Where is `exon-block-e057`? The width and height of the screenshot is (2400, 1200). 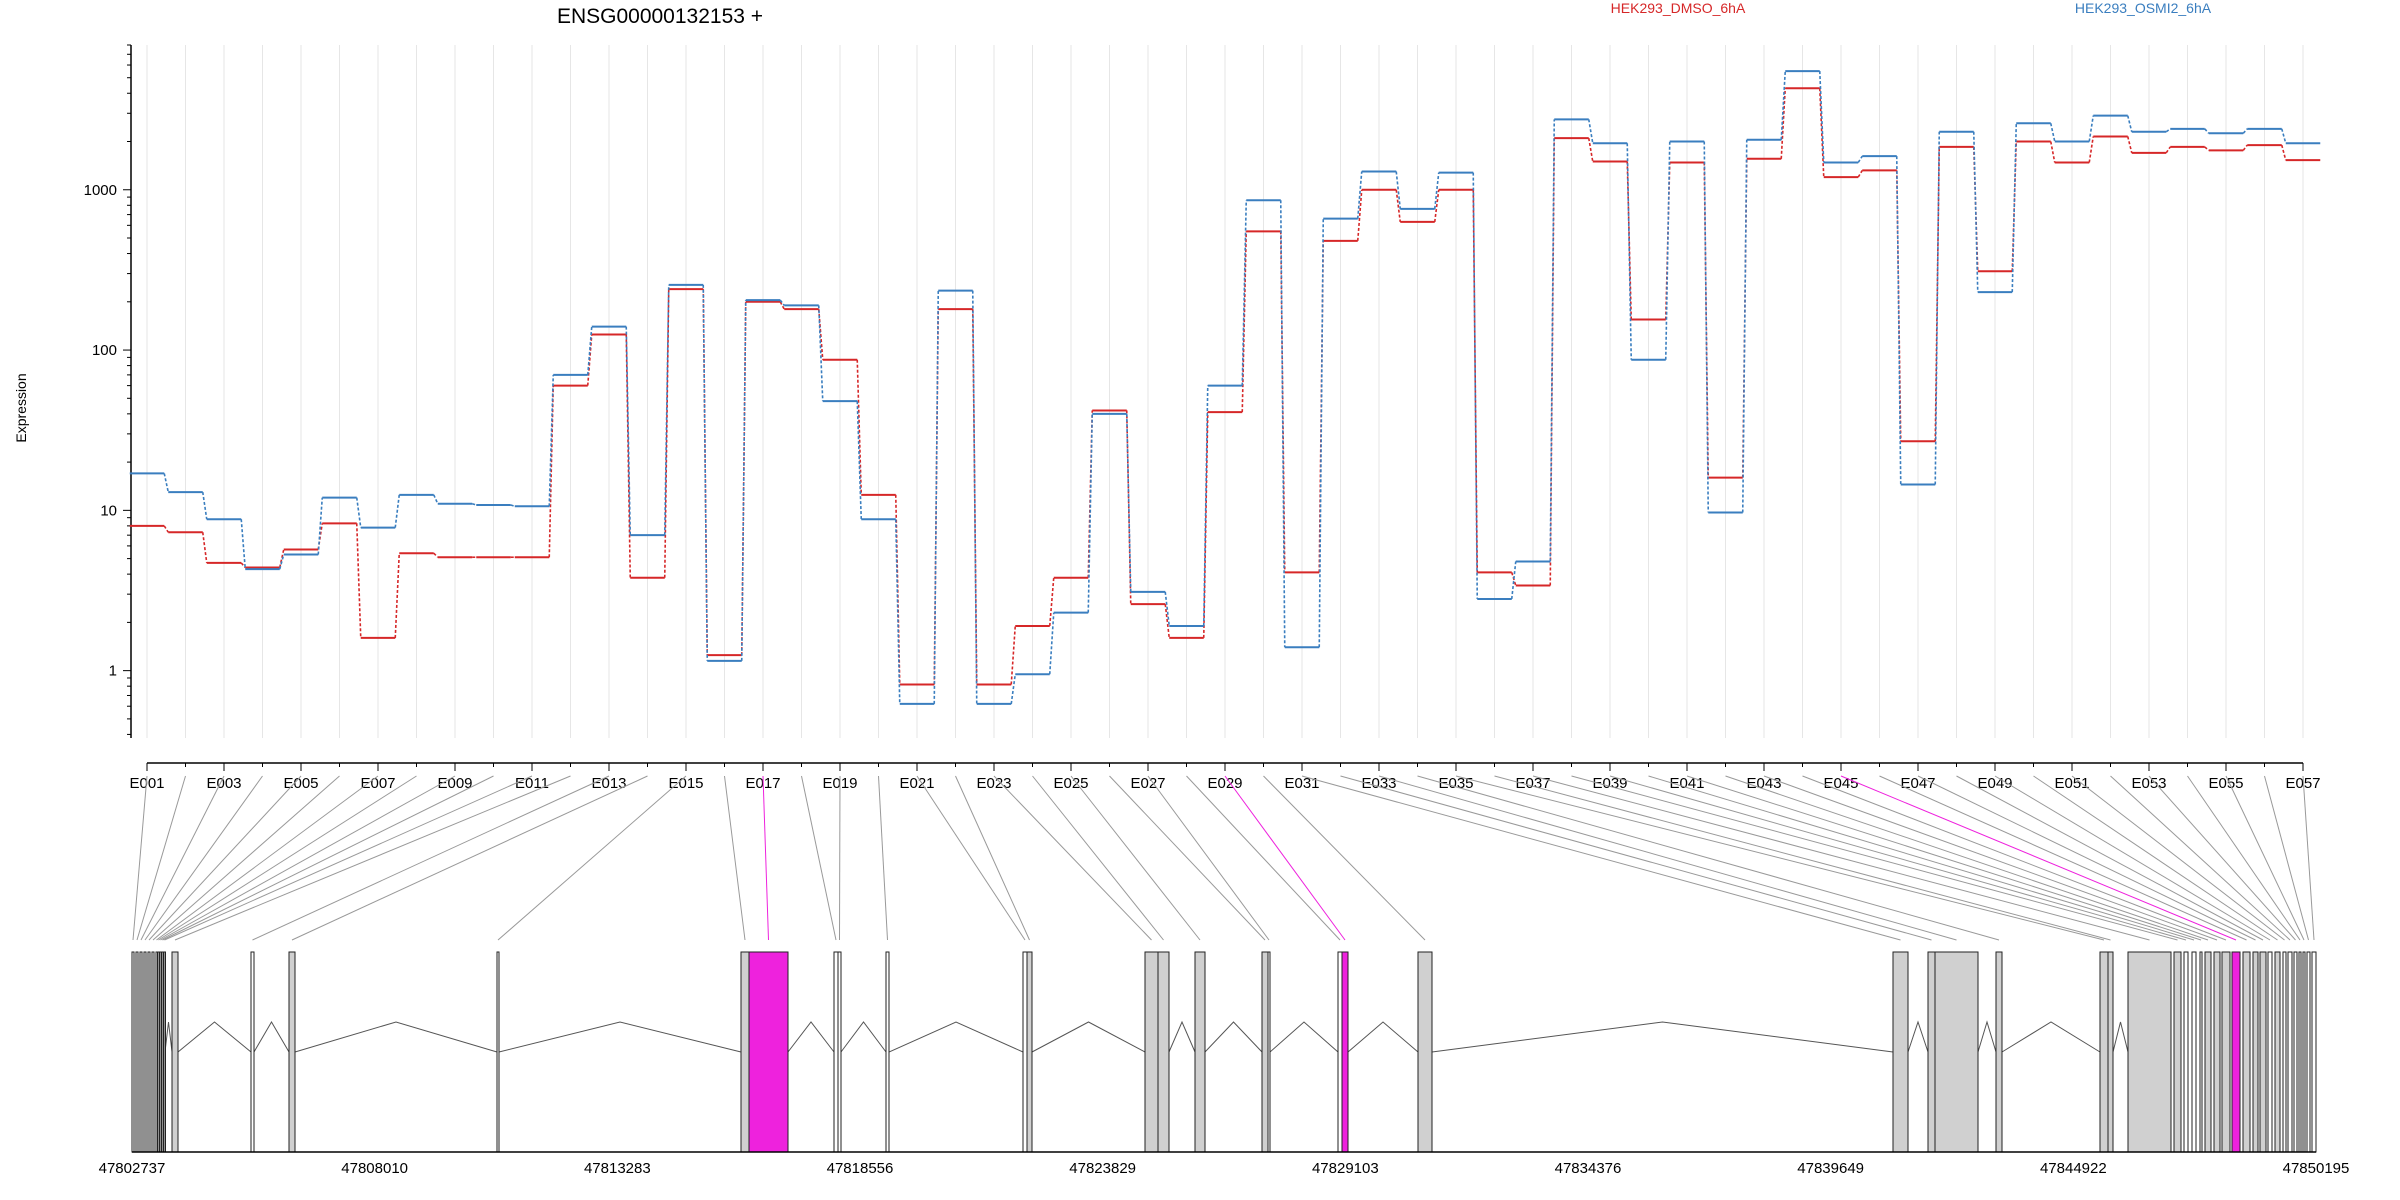 exon-block-e057 is located at coordinates (2314, 1052).